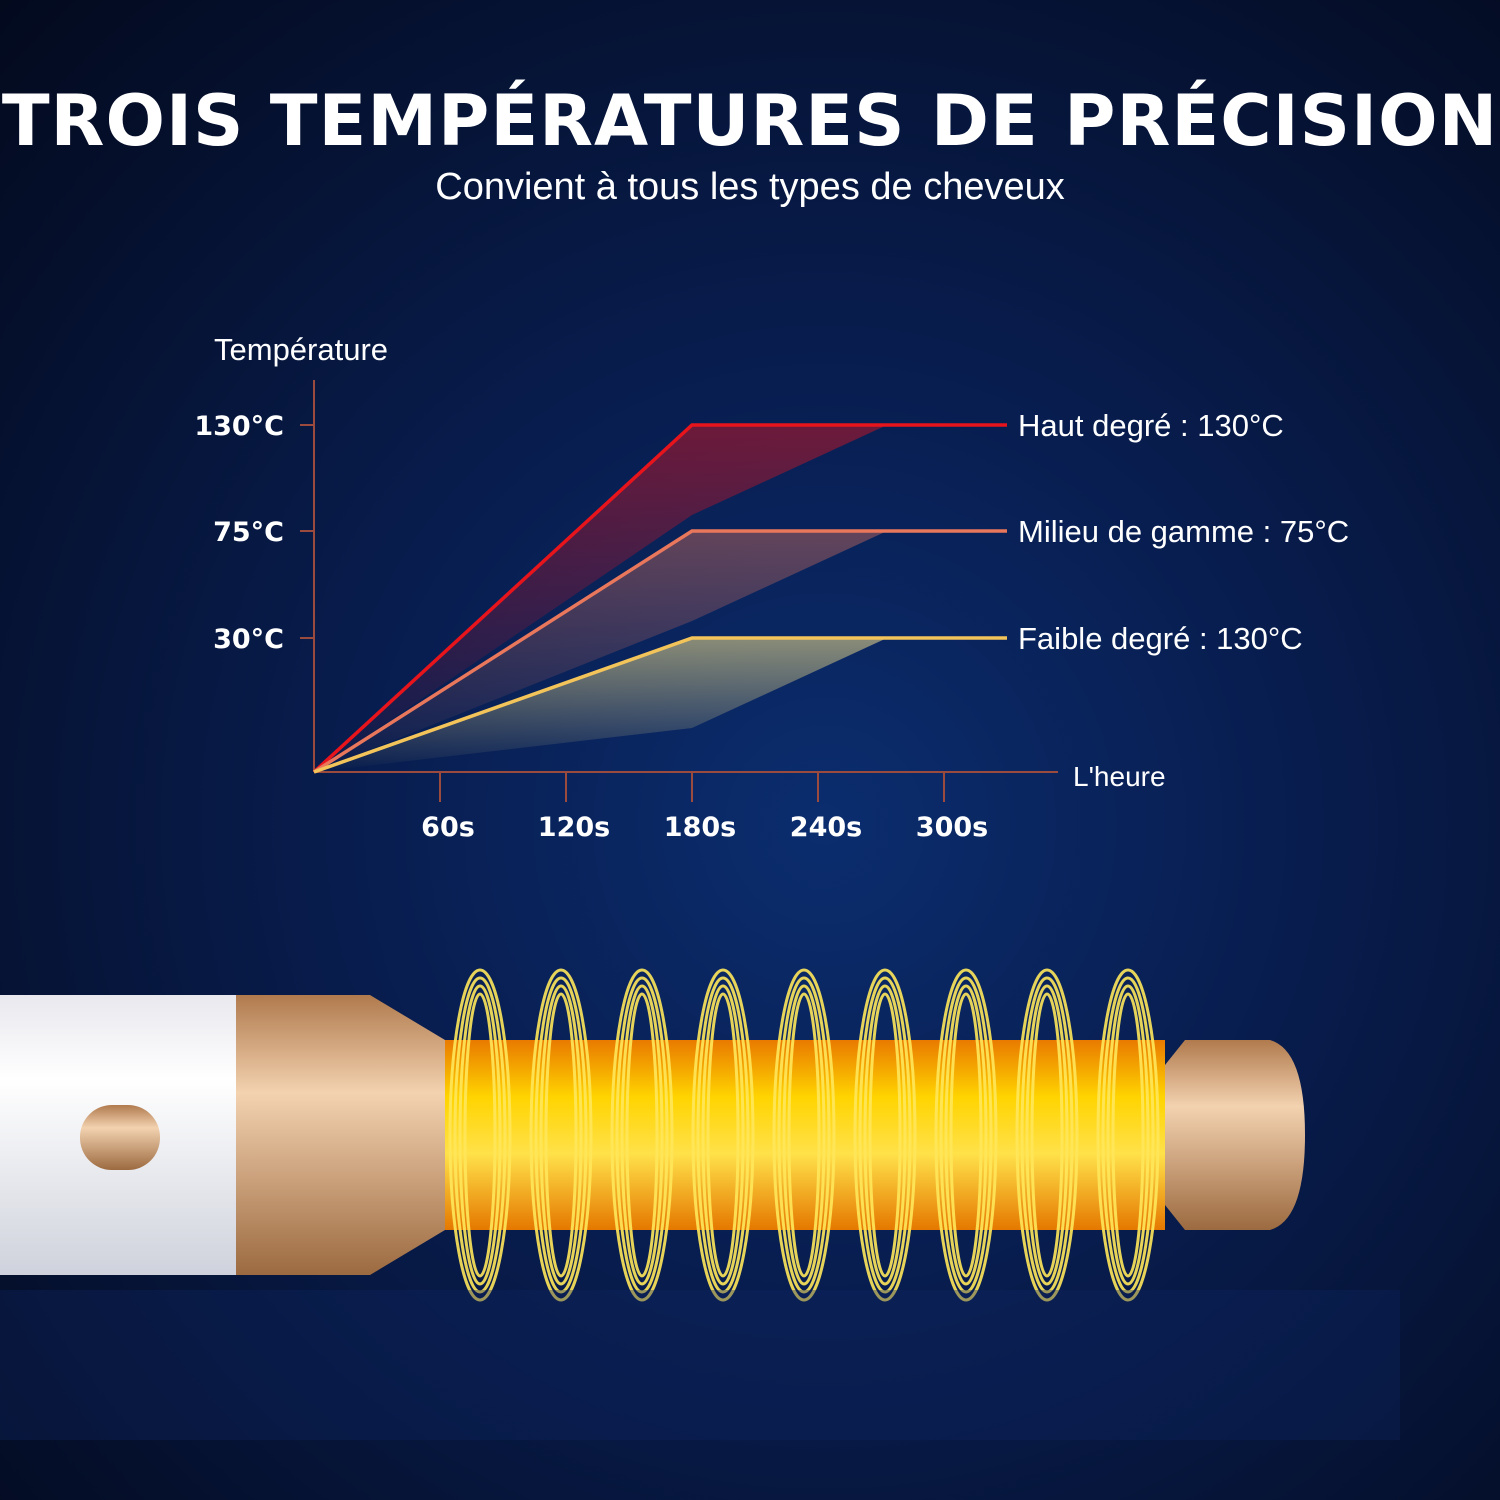  What do you see at coordinates (750, 121) in the screenshot?
I see `page-title: TROIS TEMPÉRATURES DE PRÉCISION` at bounding box center [750, 121].